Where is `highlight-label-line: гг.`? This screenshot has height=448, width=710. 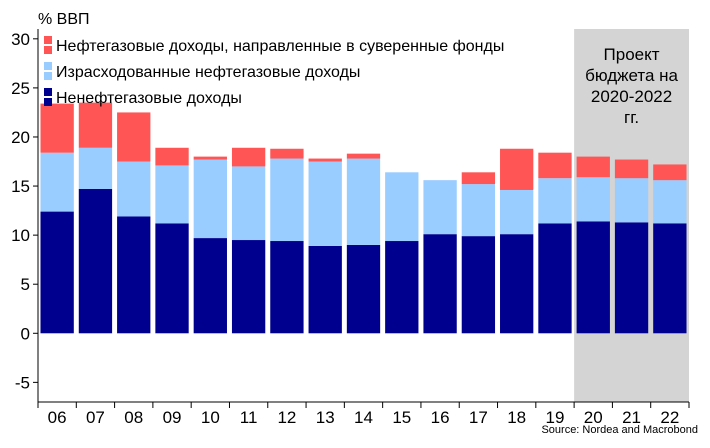 highlight-label-line: гг. is located at coordinates (631, 117).